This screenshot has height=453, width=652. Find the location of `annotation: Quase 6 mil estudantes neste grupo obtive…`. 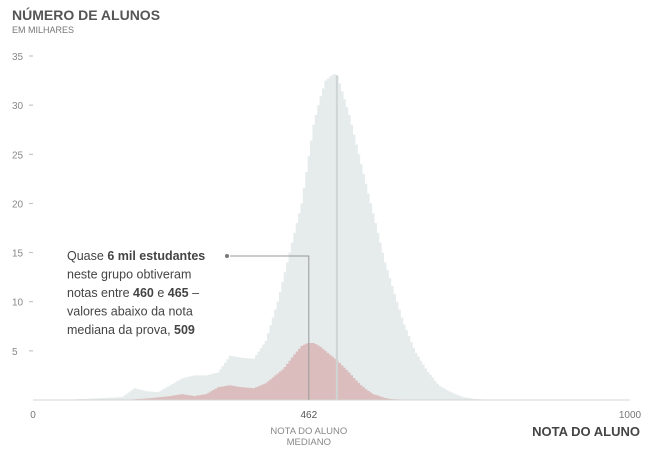

annotation: Quase 6 mil estudantes neste grupo obtive… is located at coordinates (188, 324).